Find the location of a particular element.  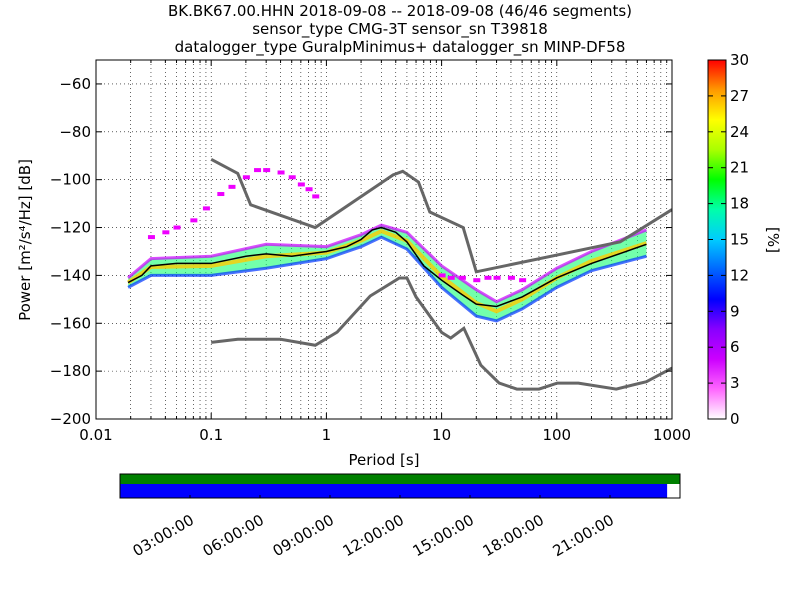

availability-tick-label: 12:00:00 is located at coordinates (373, 535).